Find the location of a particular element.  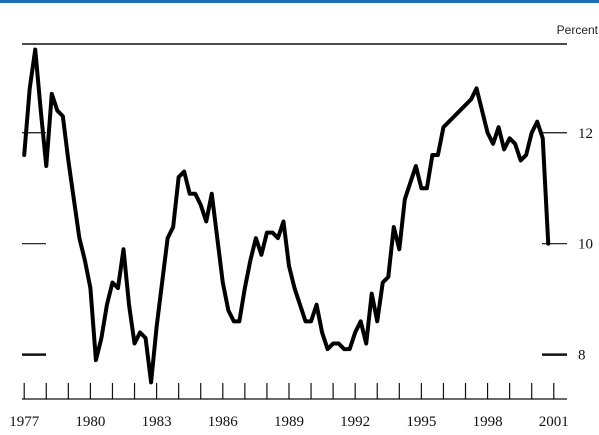

x-tick-label-2001: 2001 is located at coordinates (554, 422).